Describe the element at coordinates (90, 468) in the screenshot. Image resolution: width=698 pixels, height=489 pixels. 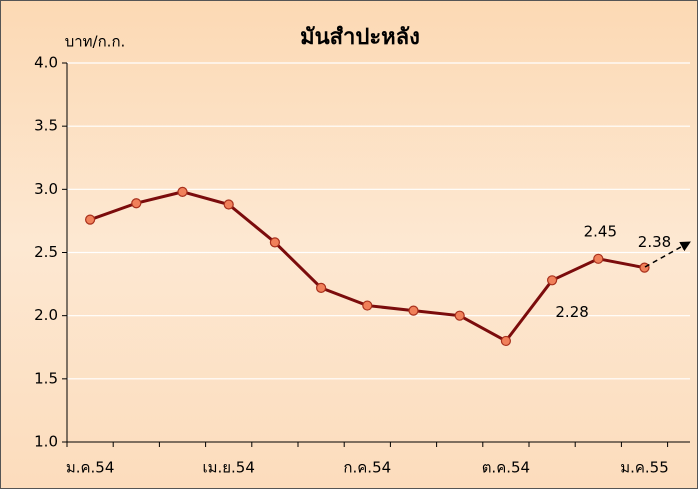
I see `x-tick-label: ม.ค.54` at that location.